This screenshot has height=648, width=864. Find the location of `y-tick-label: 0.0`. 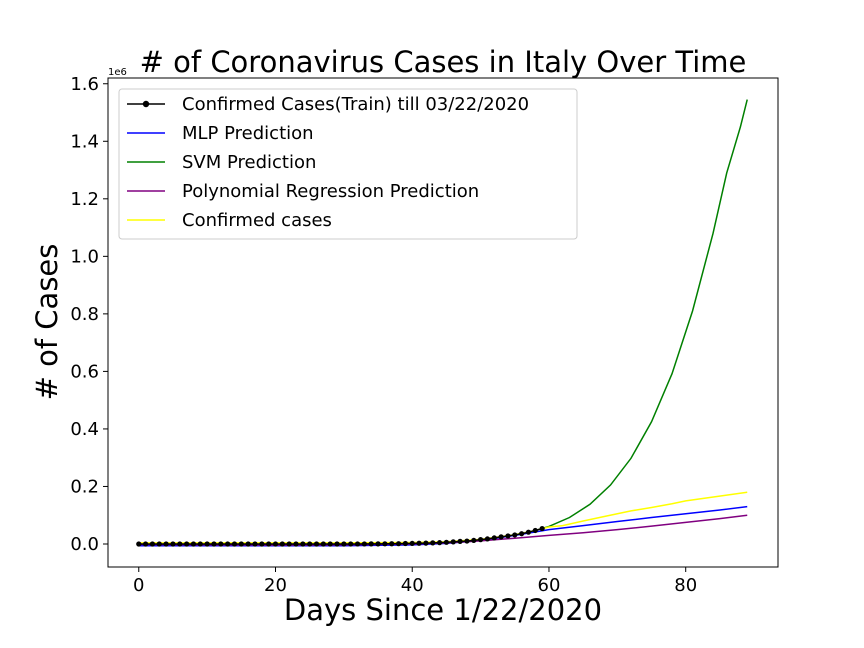

y-tick-label: 0.0 is located at coordinates (84, 544).